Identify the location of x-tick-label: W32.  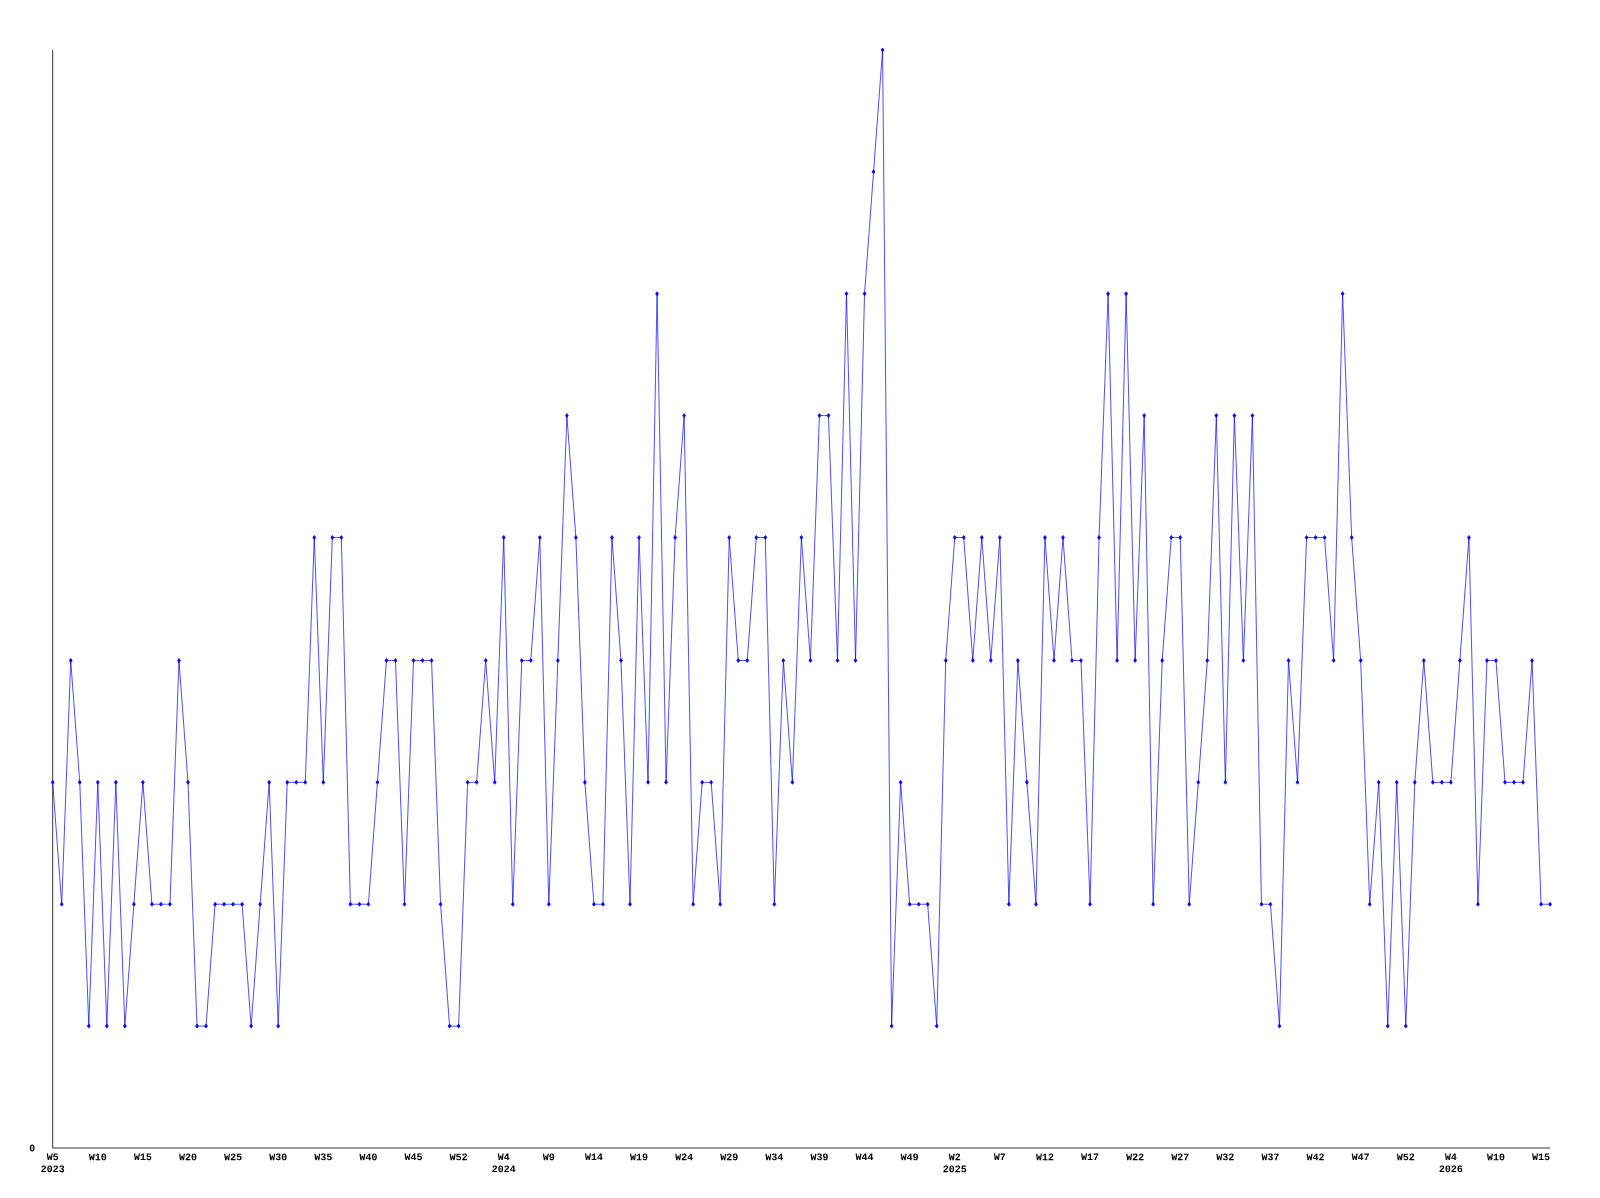
(1225, 1157).